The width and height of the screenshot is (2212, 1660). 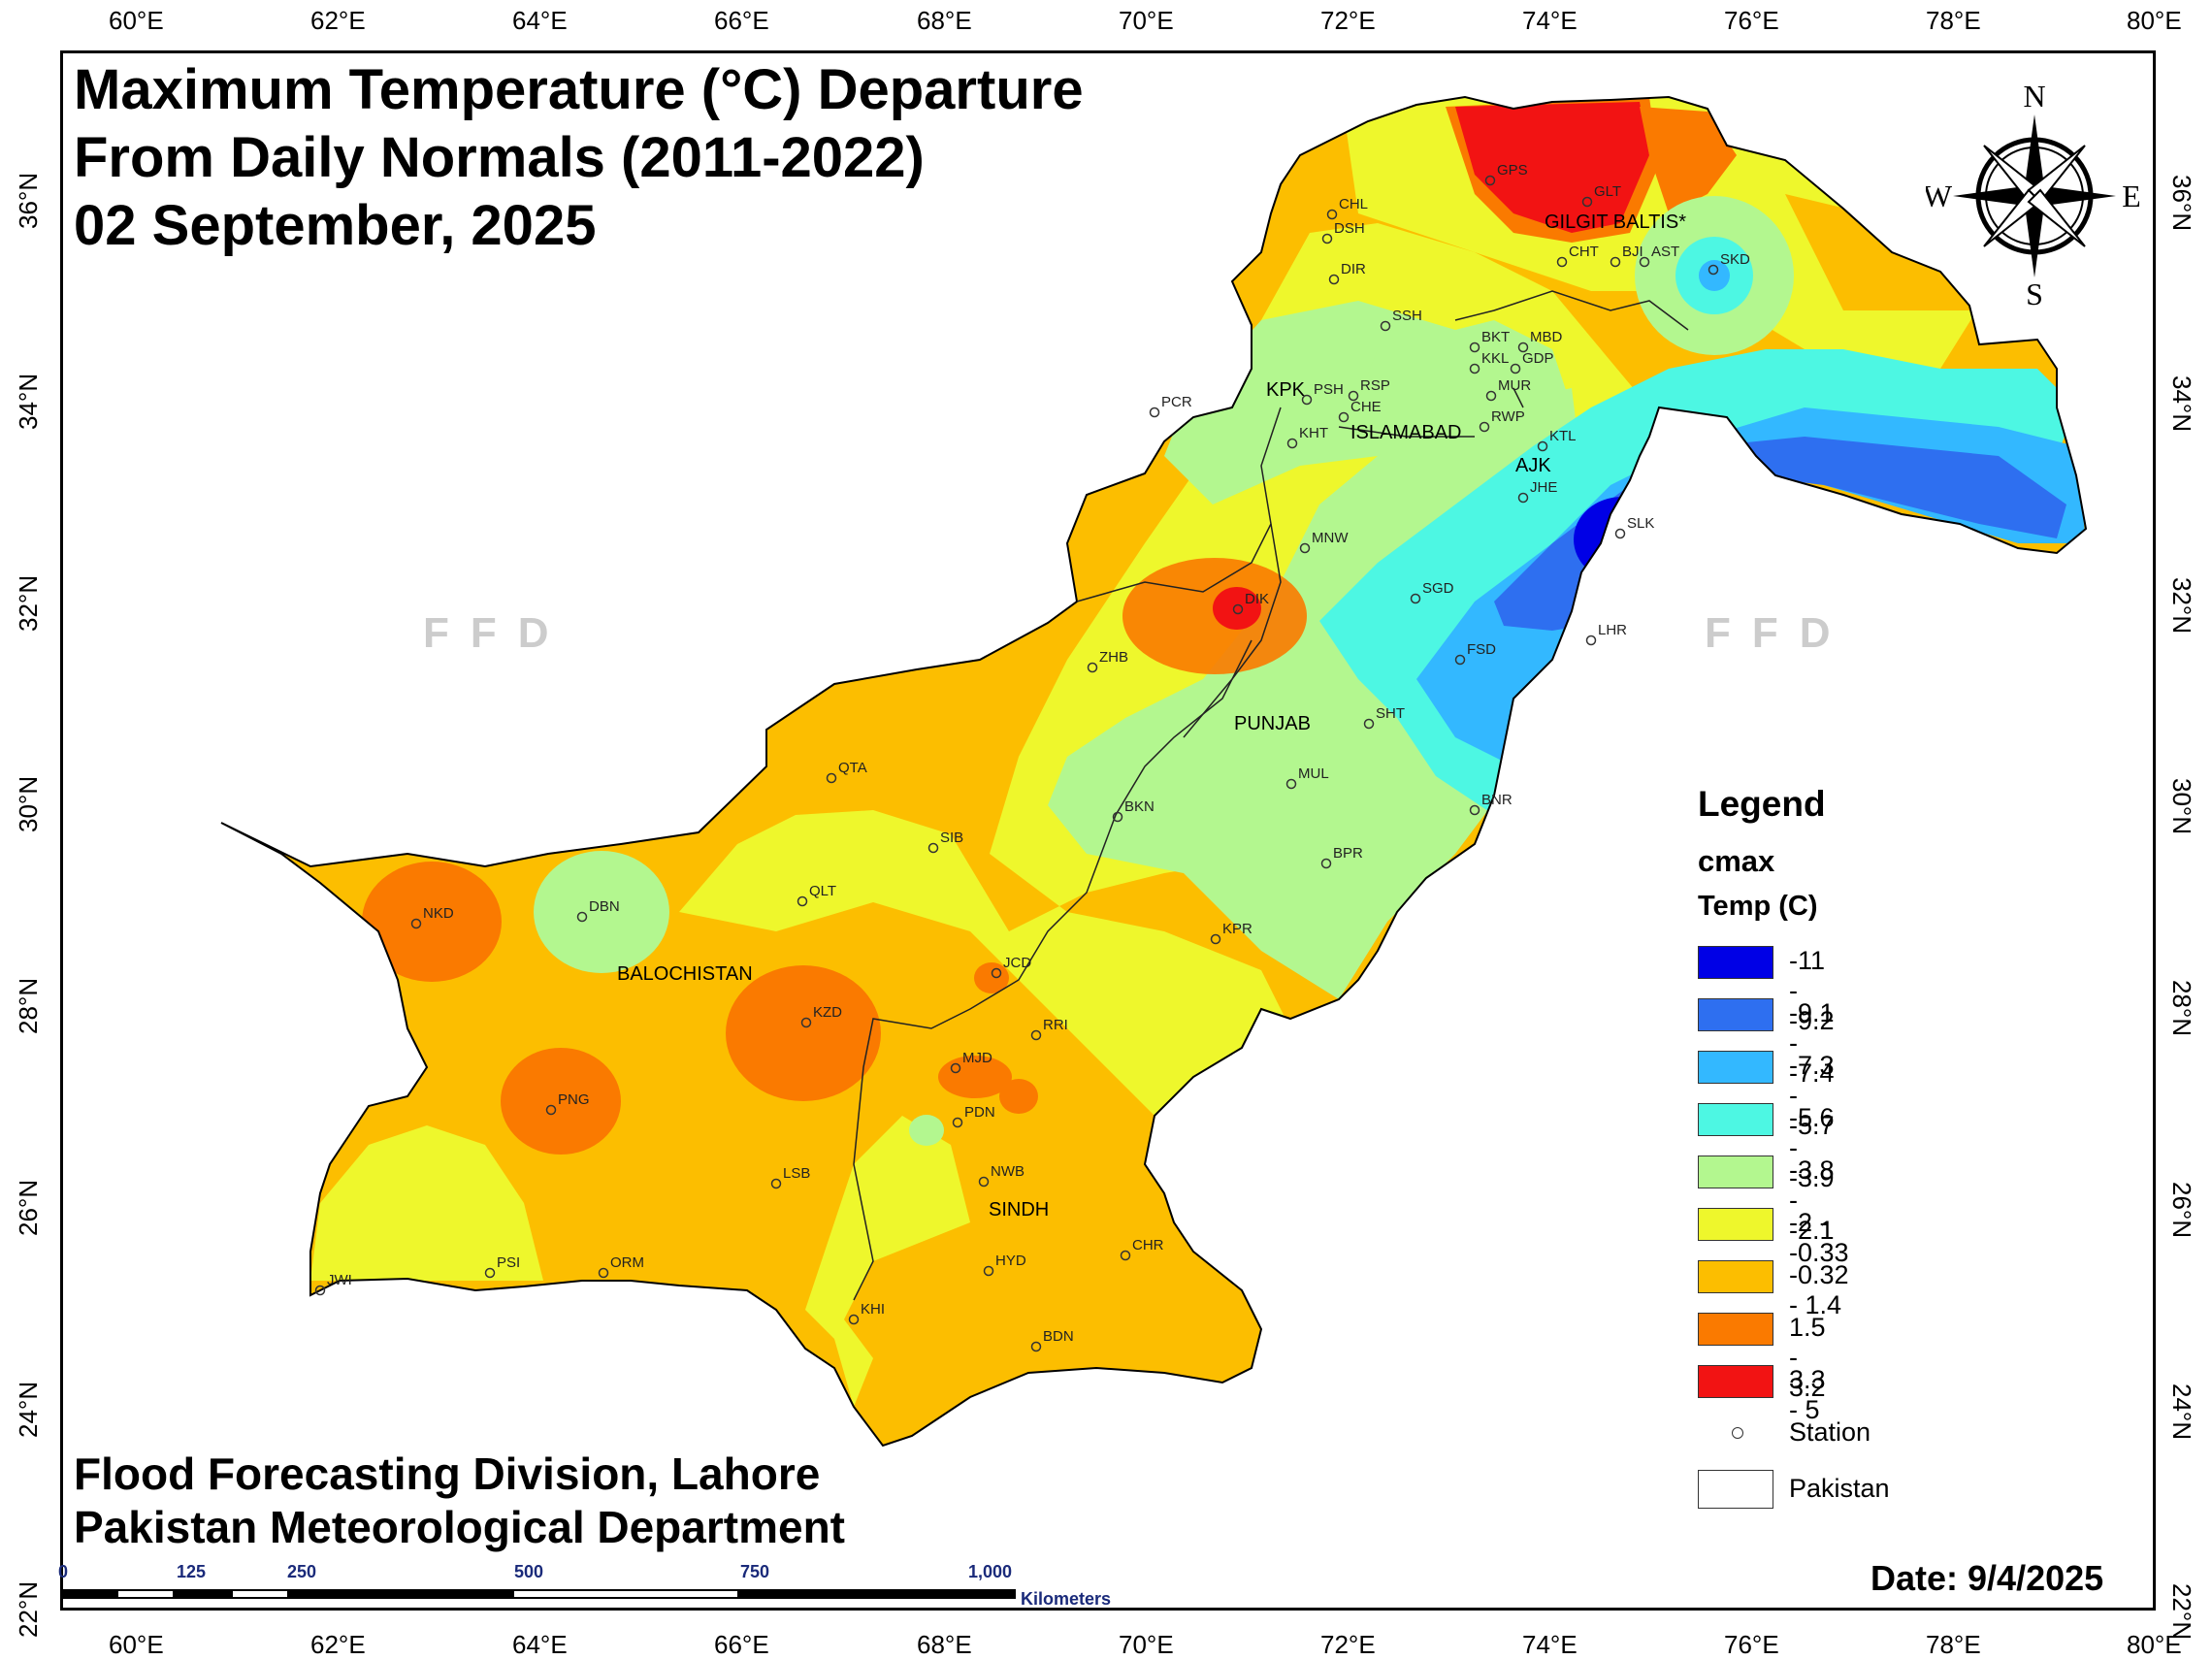 What do you see at coordinates (1587, 202) in the screenshot?
I see `station-marker-glt` at bounding box center [1587, 202].